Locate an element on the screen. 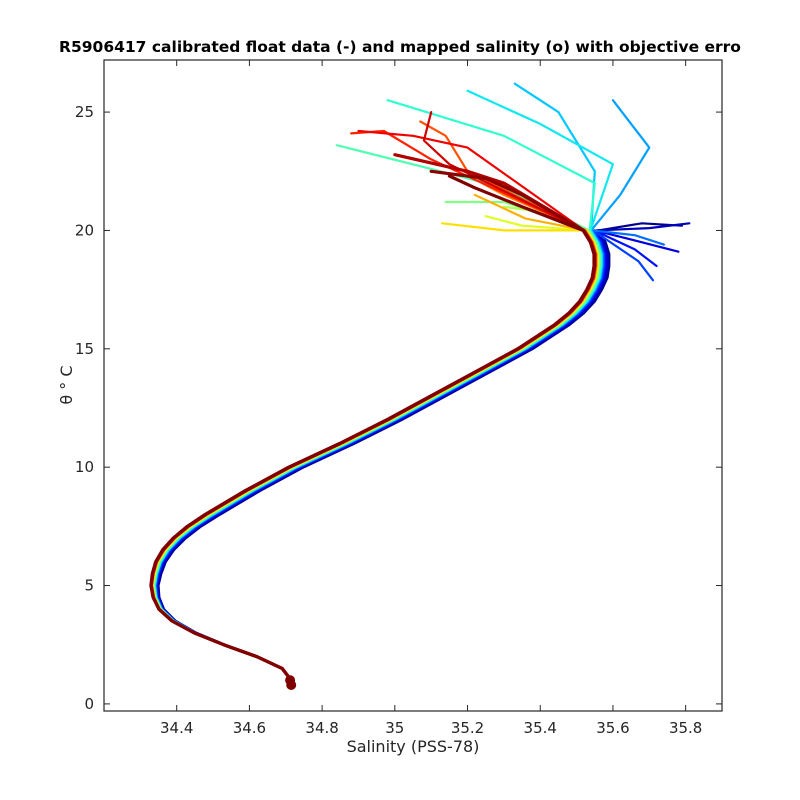 This screenshot has height=800, width=800. x-tick-label: 35.8 is located at coordinates (685, 728).